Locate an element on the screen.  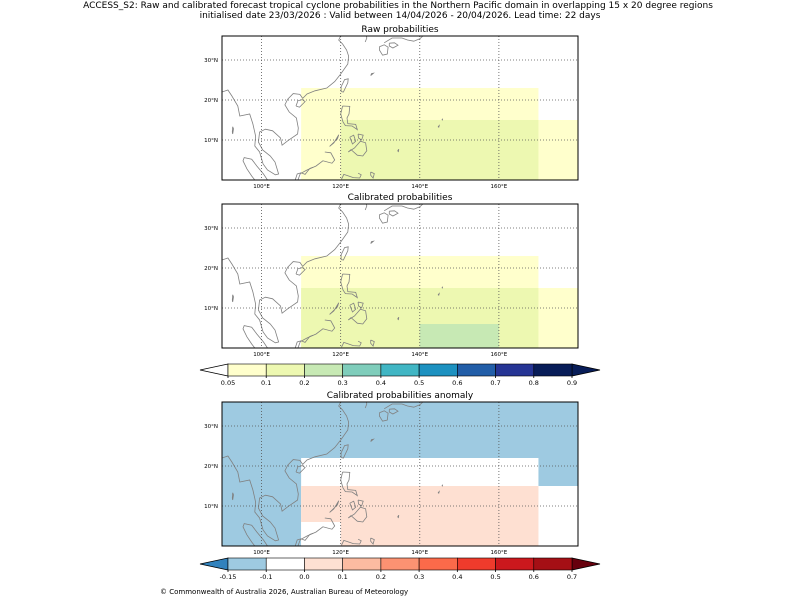
colorbar-tick-label: 0.5 is located at coordinates (495, 577).